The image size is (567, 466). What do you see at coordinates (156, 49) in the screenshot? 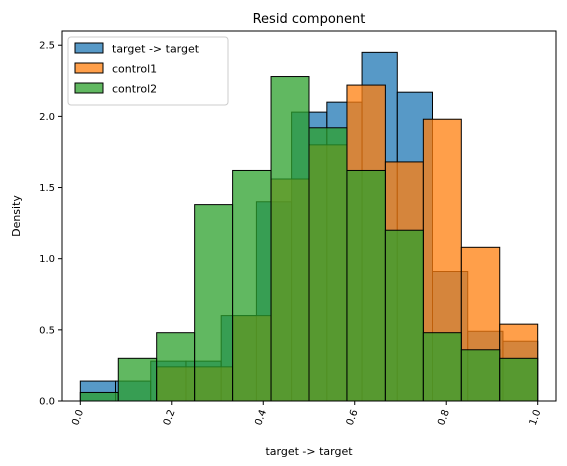
I see `legend-label: target -> target` at bounding box center [156, 49].